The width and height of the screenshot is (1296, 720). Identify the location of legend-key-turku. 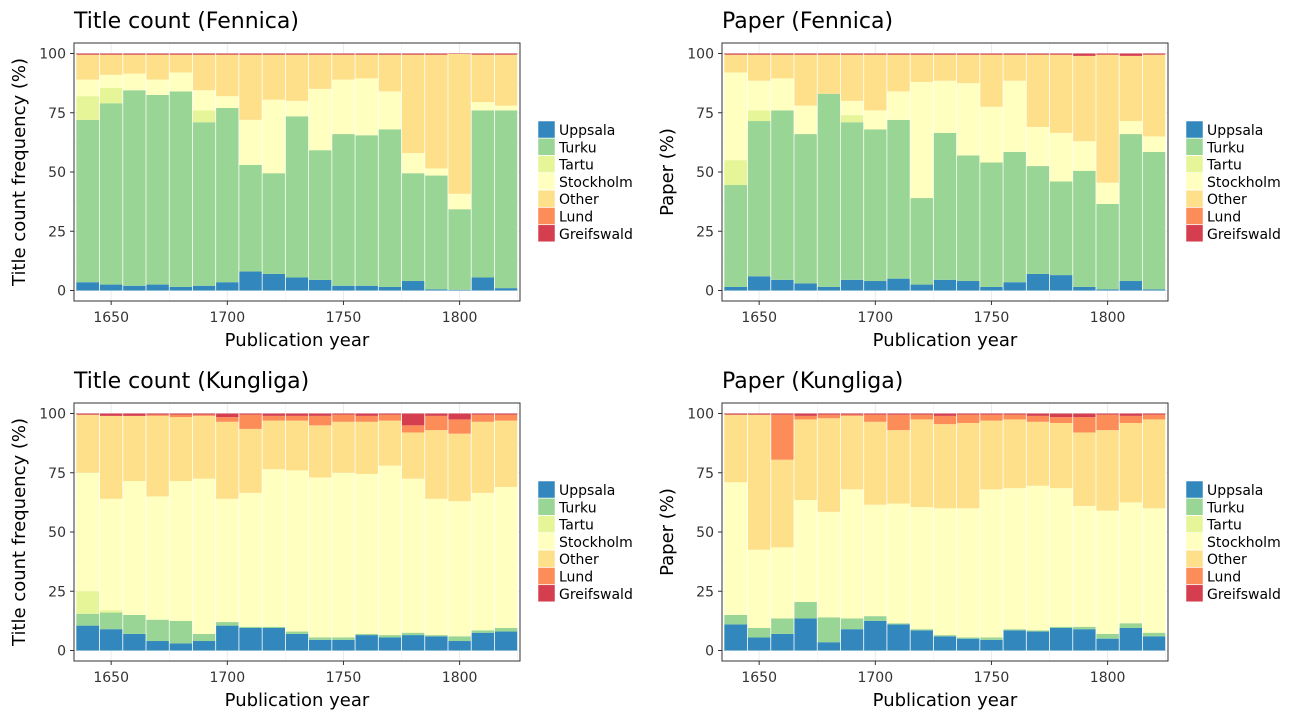
(1194, 507).